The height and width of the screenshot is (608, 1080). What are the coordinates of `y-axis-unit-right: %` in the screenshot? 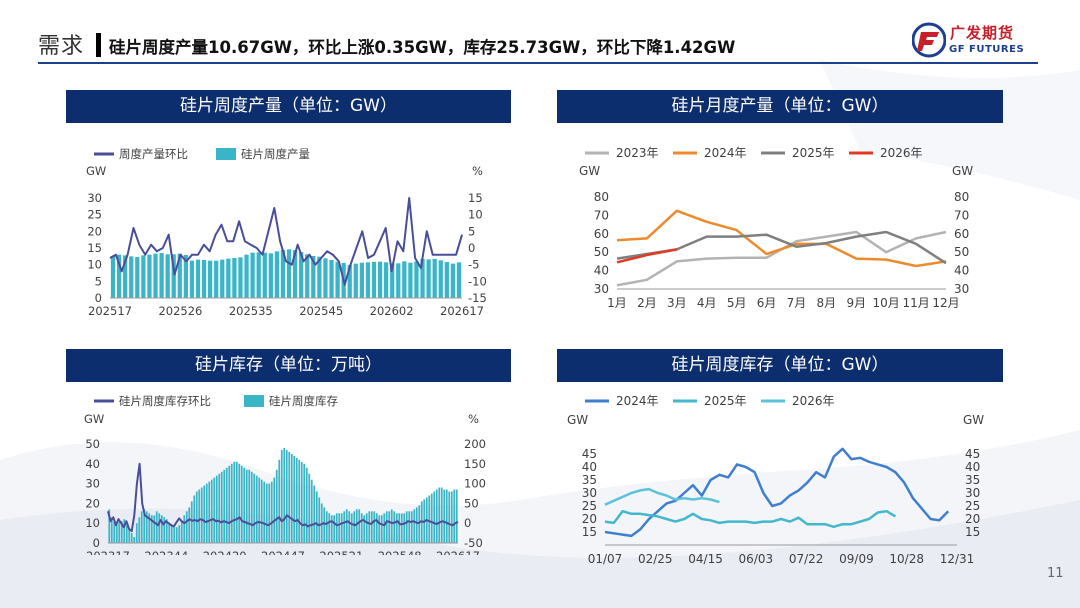 It's located at (473, 419).